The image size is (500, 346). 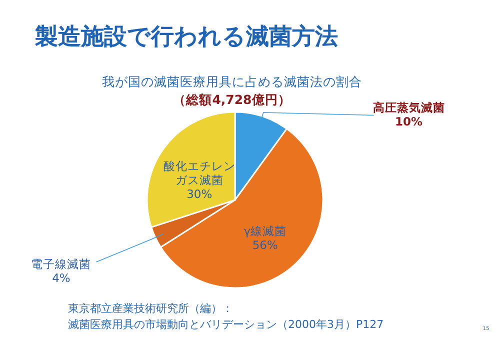 What do you see at coordinates (226, 324) in the screenshot?
I see `text: 滅菌医療用具の市場動向とバリデーション（2000年3月）P127` at bounding box center [226, 324].